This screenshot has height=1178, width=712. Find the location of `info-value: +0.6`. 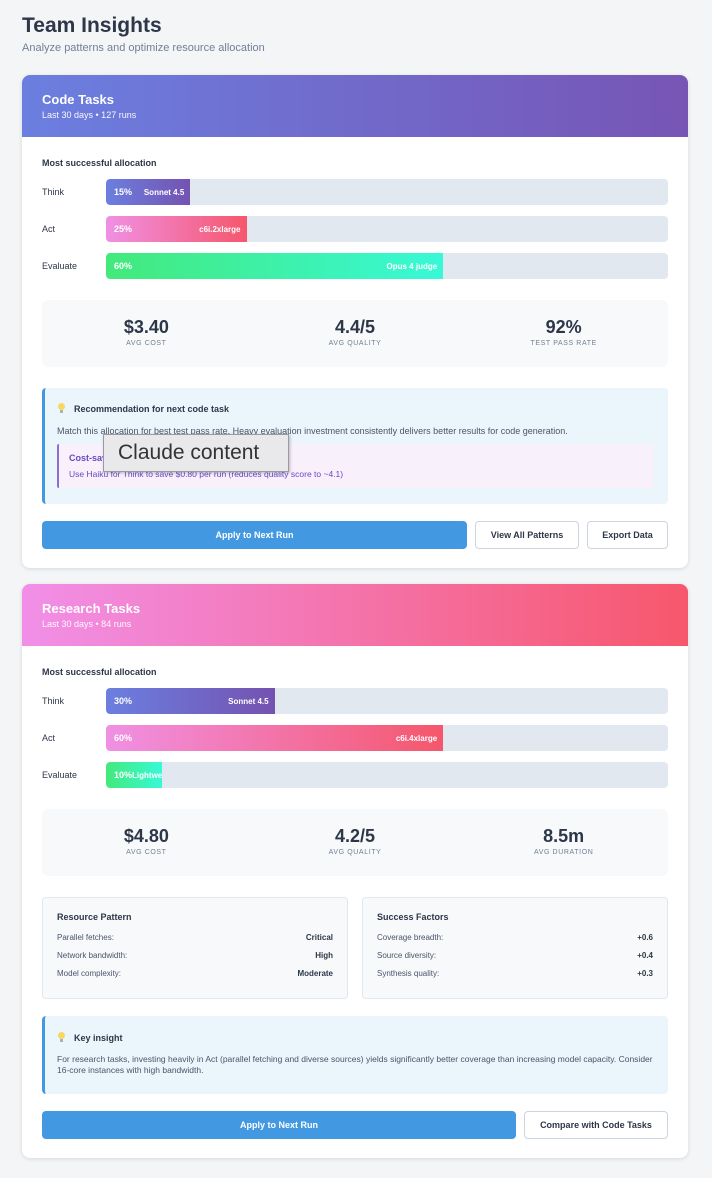

info-value: +0.6 is located at coordinates (645, 937).